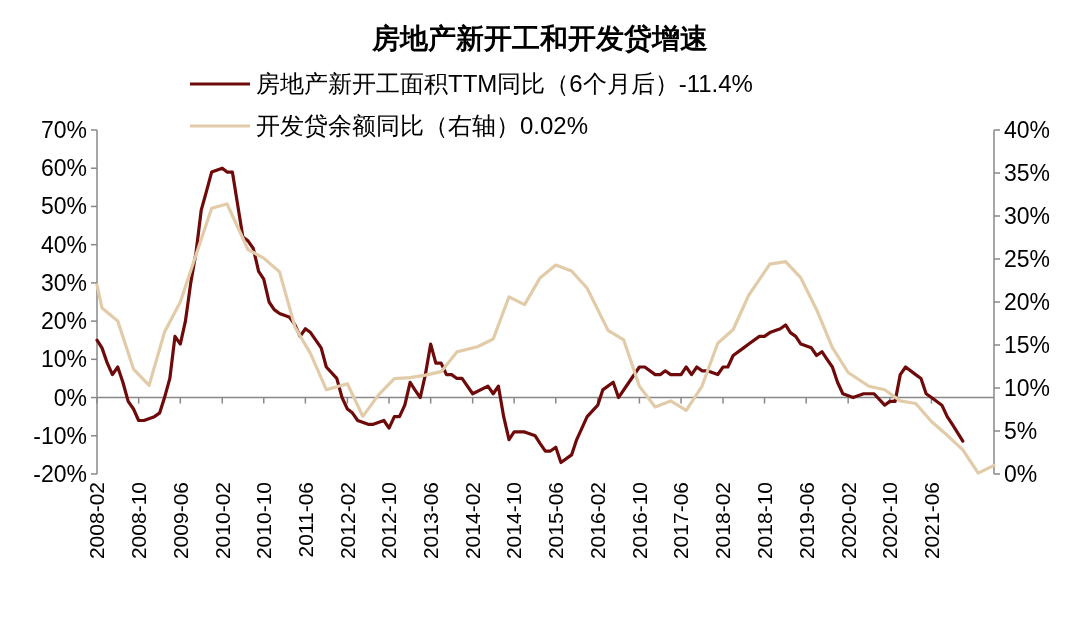 The image size is (1080, 618). Describe the element at coordinates (848, 521) in the screenshot. I see `x-tick-label: 2020-02` at that location.